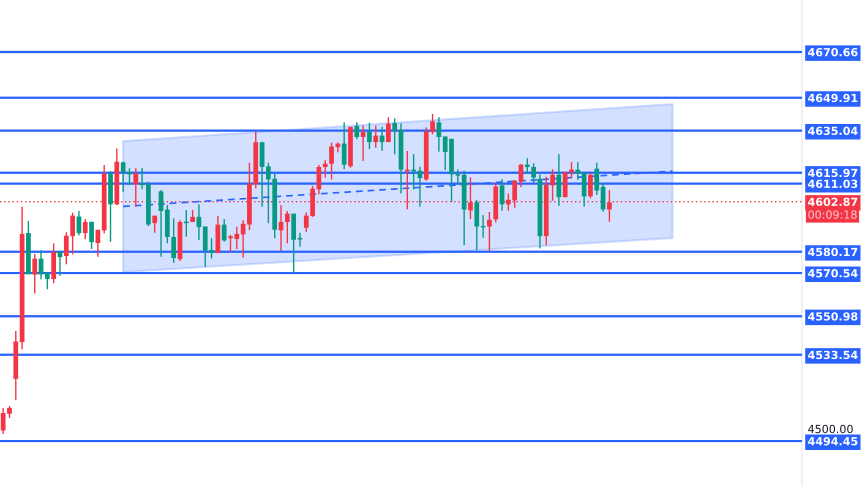 The image size is (867, 486). What do you see at coordinates (833, 173) in the screenshot?
I see `y-tick-label: 4615.97` at bounding box center [833, 173].